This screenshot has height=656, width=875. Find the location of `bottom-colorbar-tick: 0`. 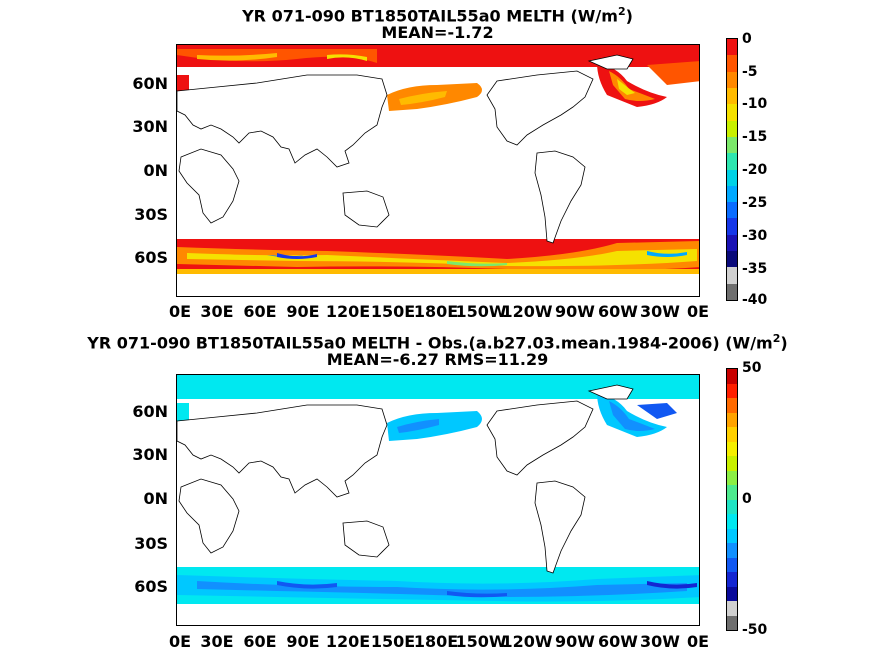

bottom-colorbar-tick: 0 is located at coordinates (747, 499).